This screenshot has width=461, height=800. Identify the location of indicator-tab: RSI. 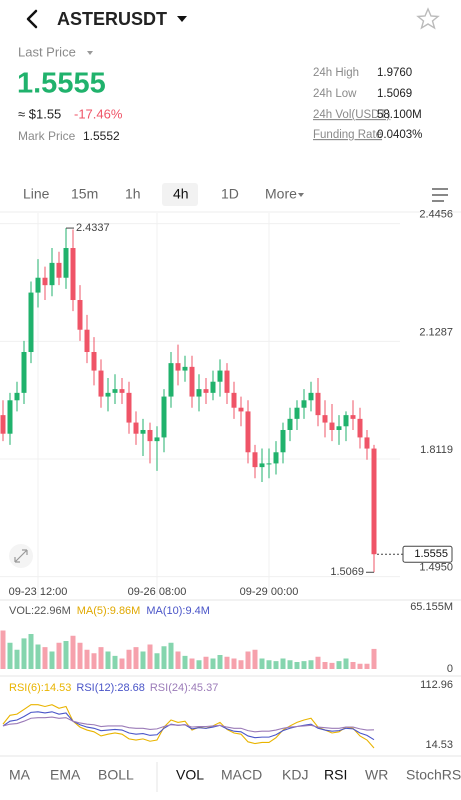
(335, 775).